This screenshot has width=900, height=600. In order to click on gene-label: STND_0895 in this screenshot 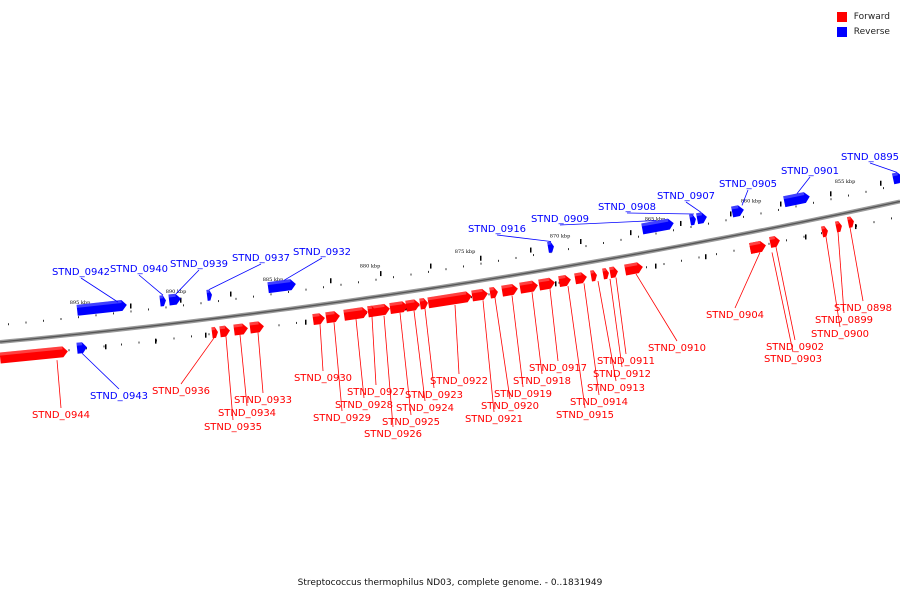, I will do `click(870, 157)`.